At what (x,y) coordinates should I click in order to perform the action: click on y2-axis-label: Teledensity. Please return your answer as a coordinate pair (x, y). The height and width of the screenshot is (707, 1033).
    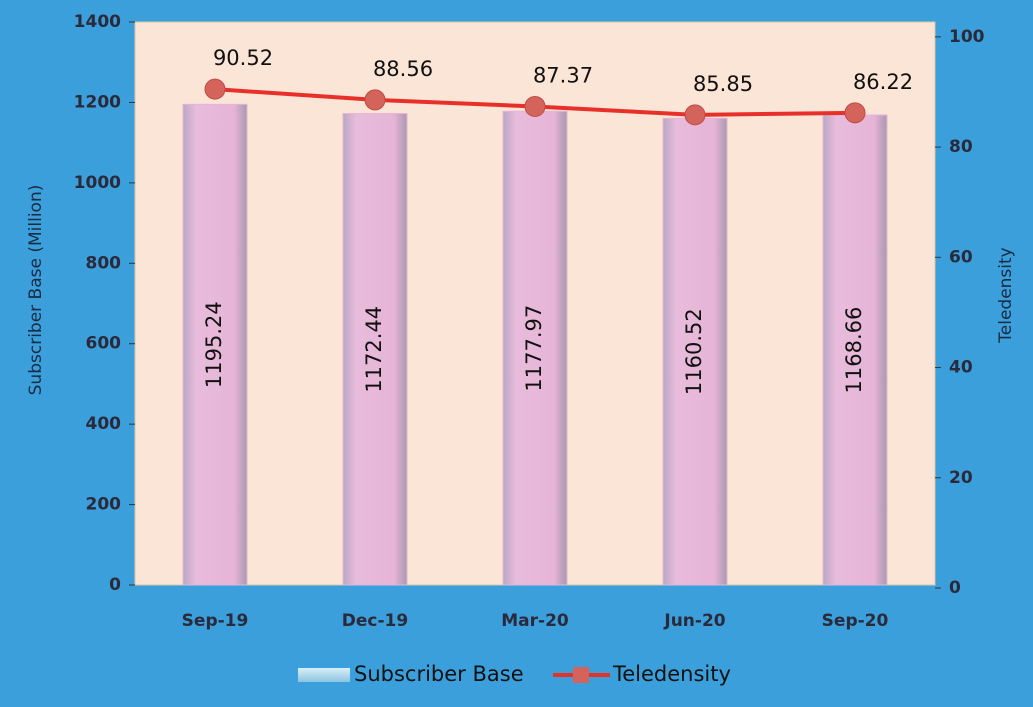
    Looking at the image, I should click on (1006, 295).